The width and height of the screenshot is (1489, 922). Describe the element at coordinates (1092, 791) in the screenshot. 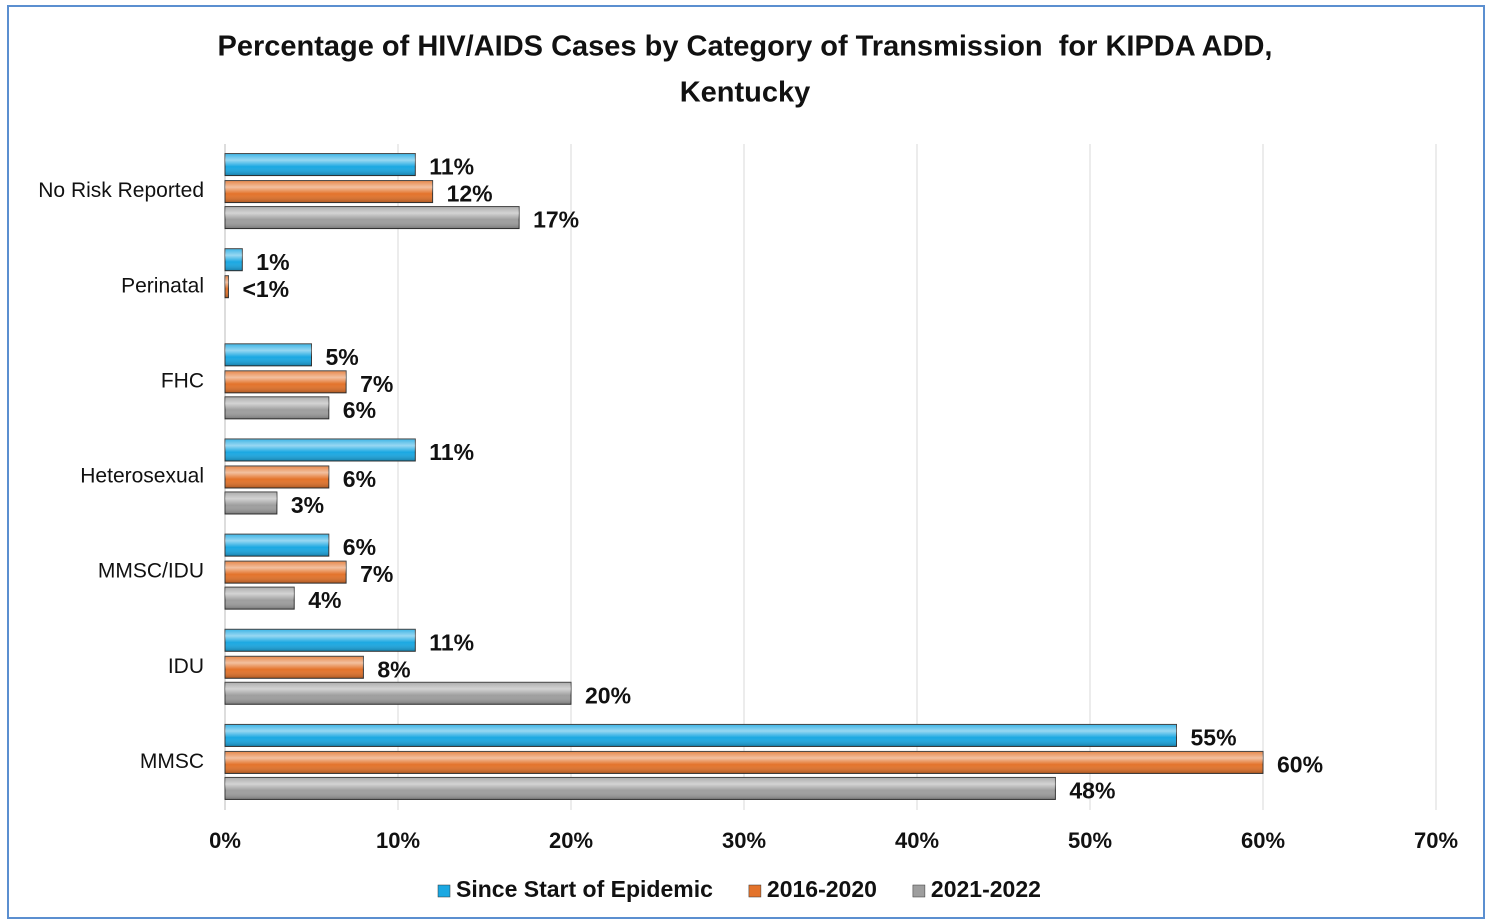

I see `data-label: 48%` at that location.